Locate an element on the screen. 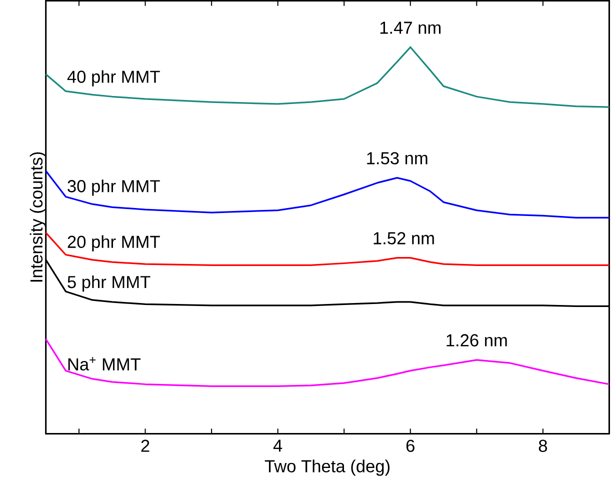 The height and width of the screenshot is (482, 615). x-tick-label: 4 is located at coordinates (277, 446).